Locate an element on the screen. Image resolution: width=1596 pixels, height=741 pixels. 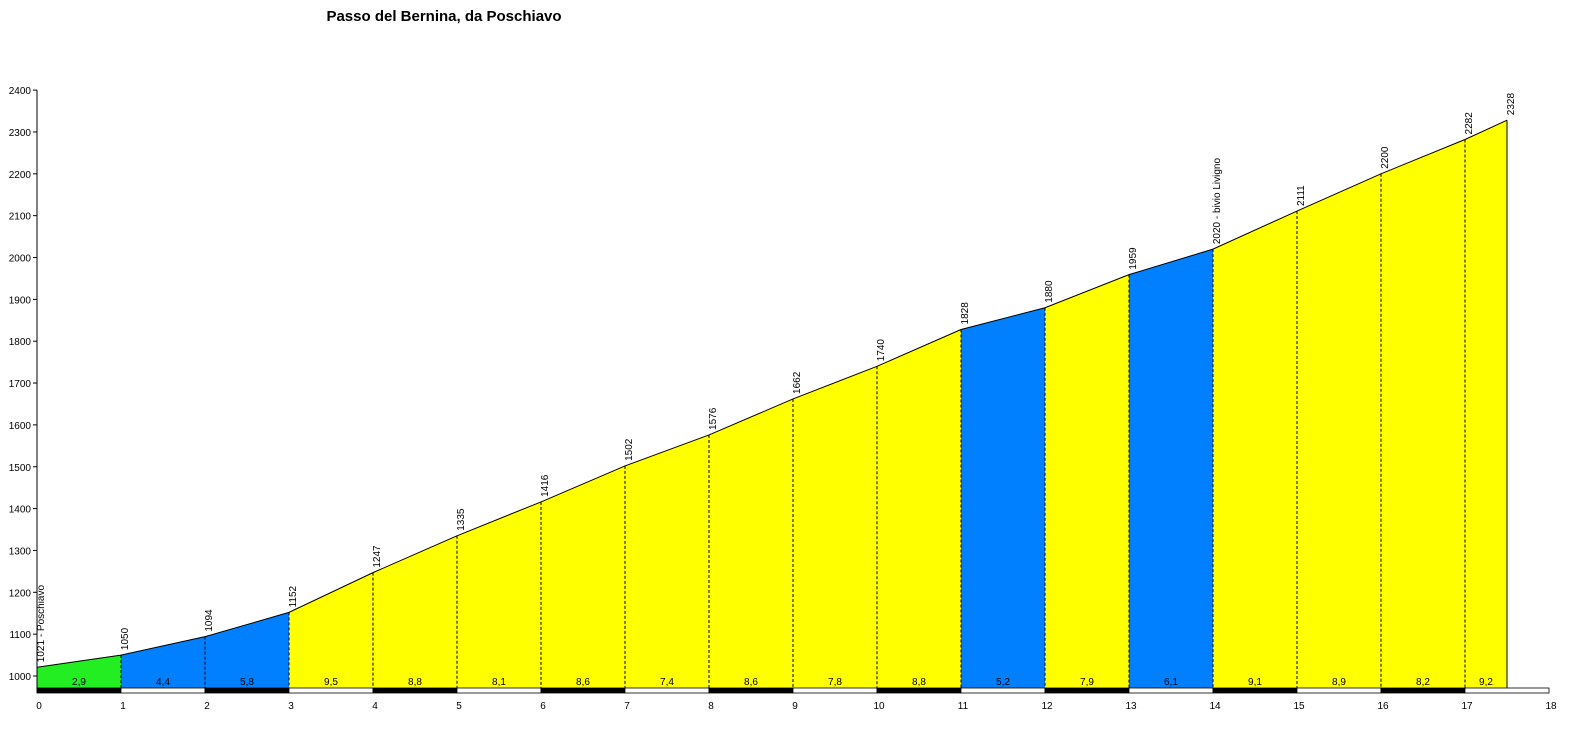
y-tick-label: 1400 is located at coordinates (20, 510).